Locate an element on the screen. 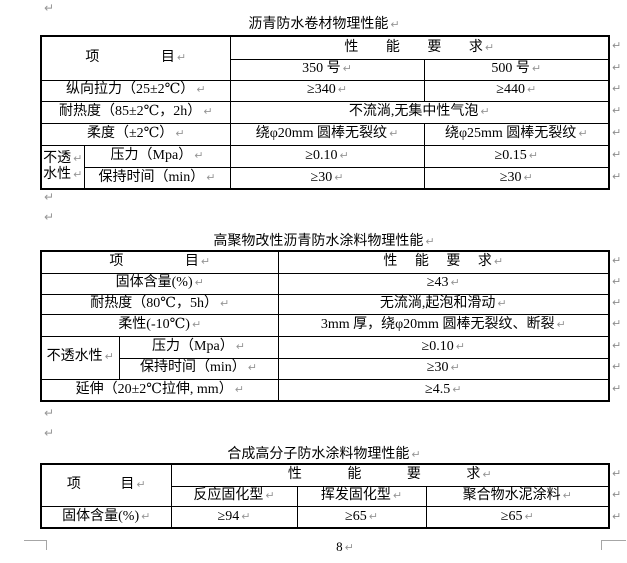  pressure-value: ≥0.10 is located at coordinates (437, 346).